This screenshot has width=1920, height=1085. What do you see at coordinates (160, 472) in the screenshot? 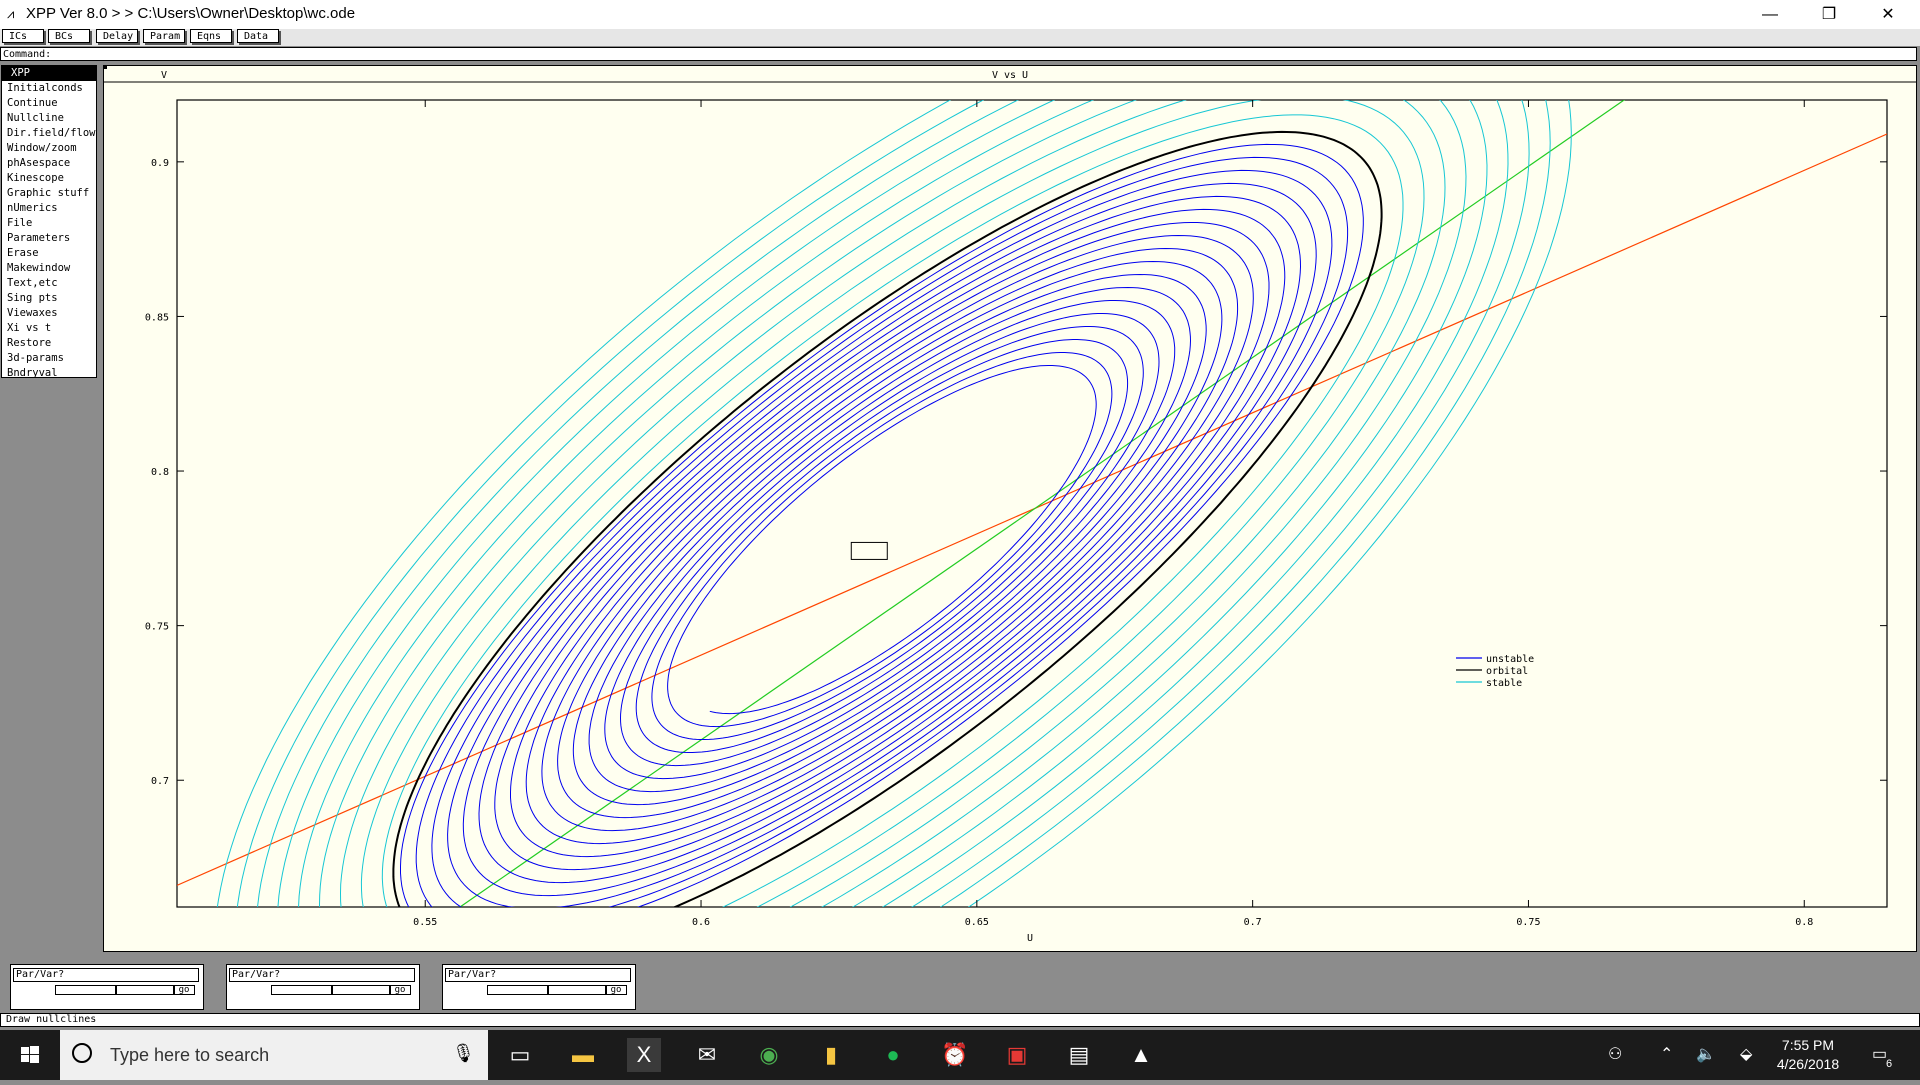
I see `y-tick-label: 0.8` at bounding box center [160, 472].